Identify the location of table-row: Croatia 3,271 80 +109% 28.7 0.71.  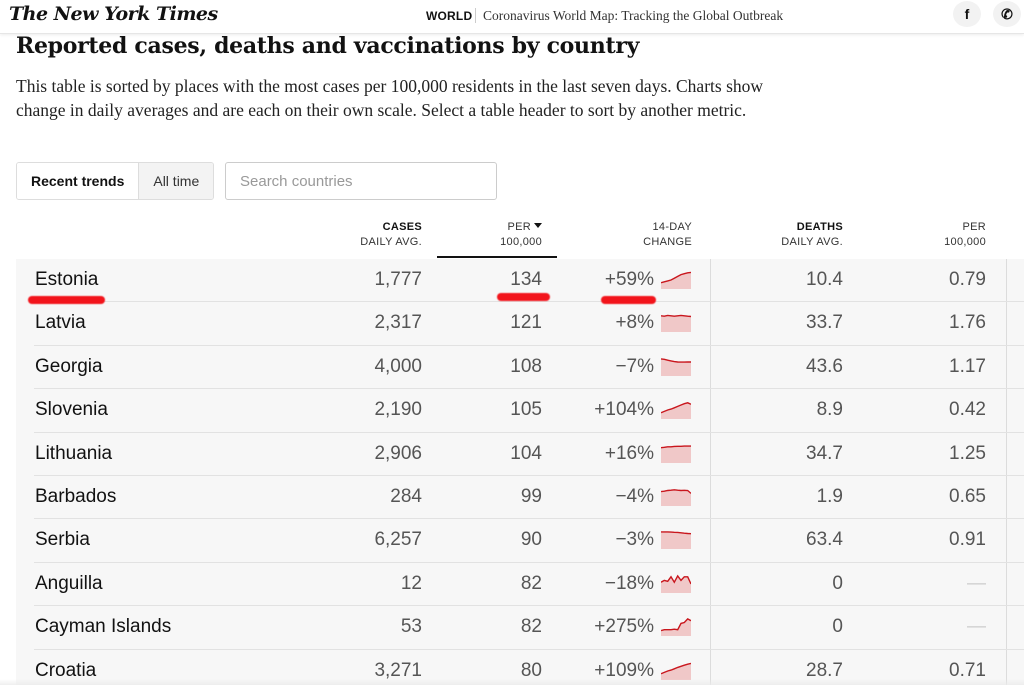
(520, 667).